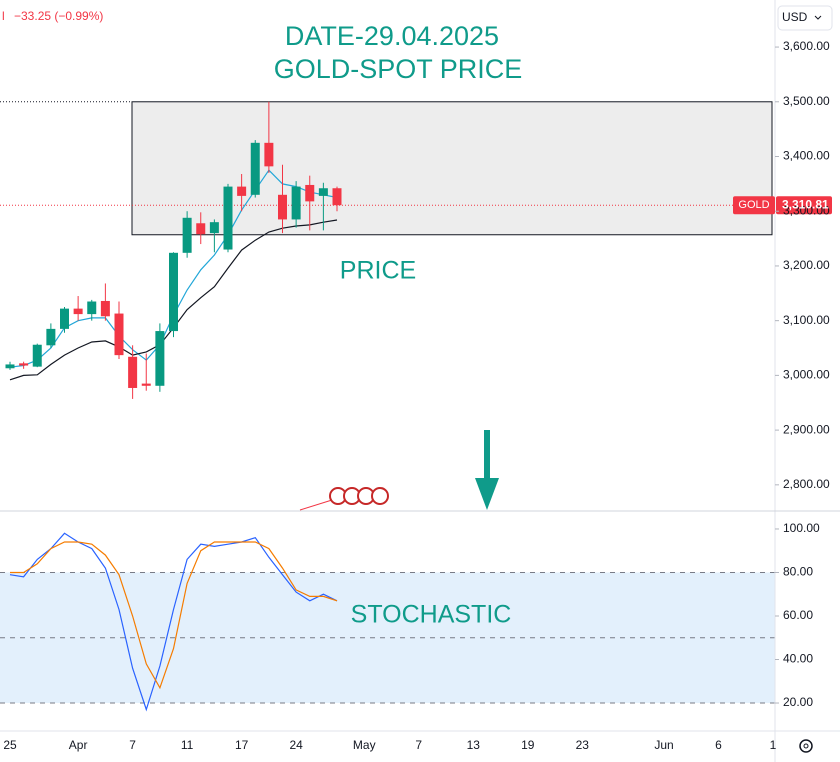  Describe the element at coordinates (718, 745) in the screenshot. I see `x-tick-label: 6` at that location.